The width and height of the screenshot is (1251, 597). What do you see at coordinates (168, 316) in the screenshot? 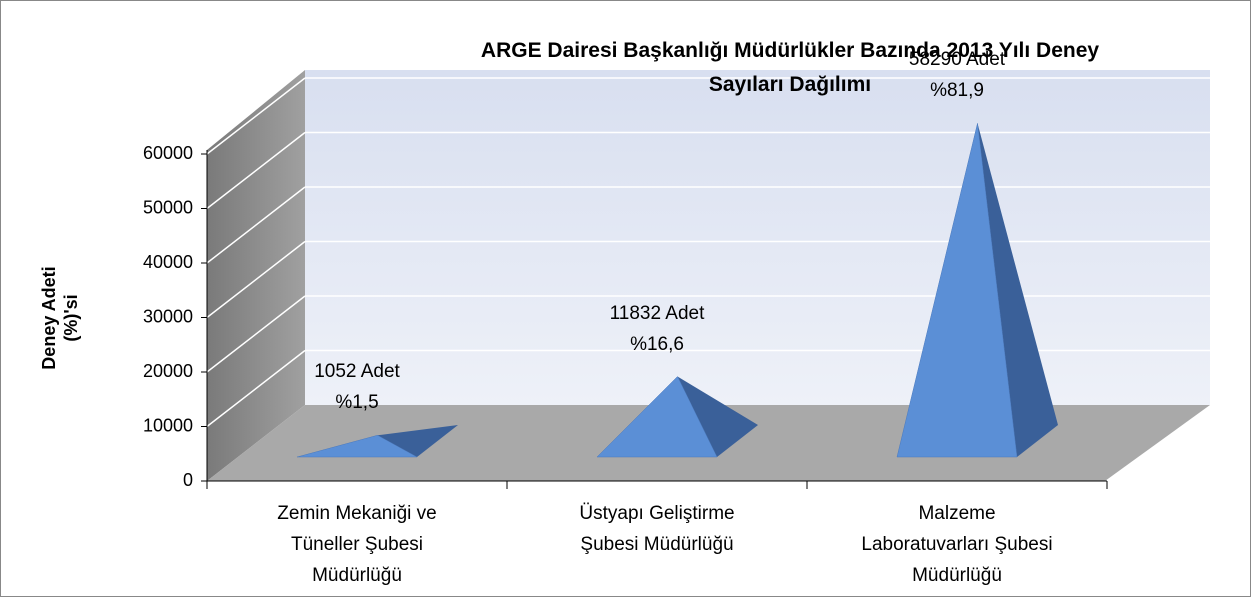
I see `y-tick-label: 30000` at bounding box center [168, 316].